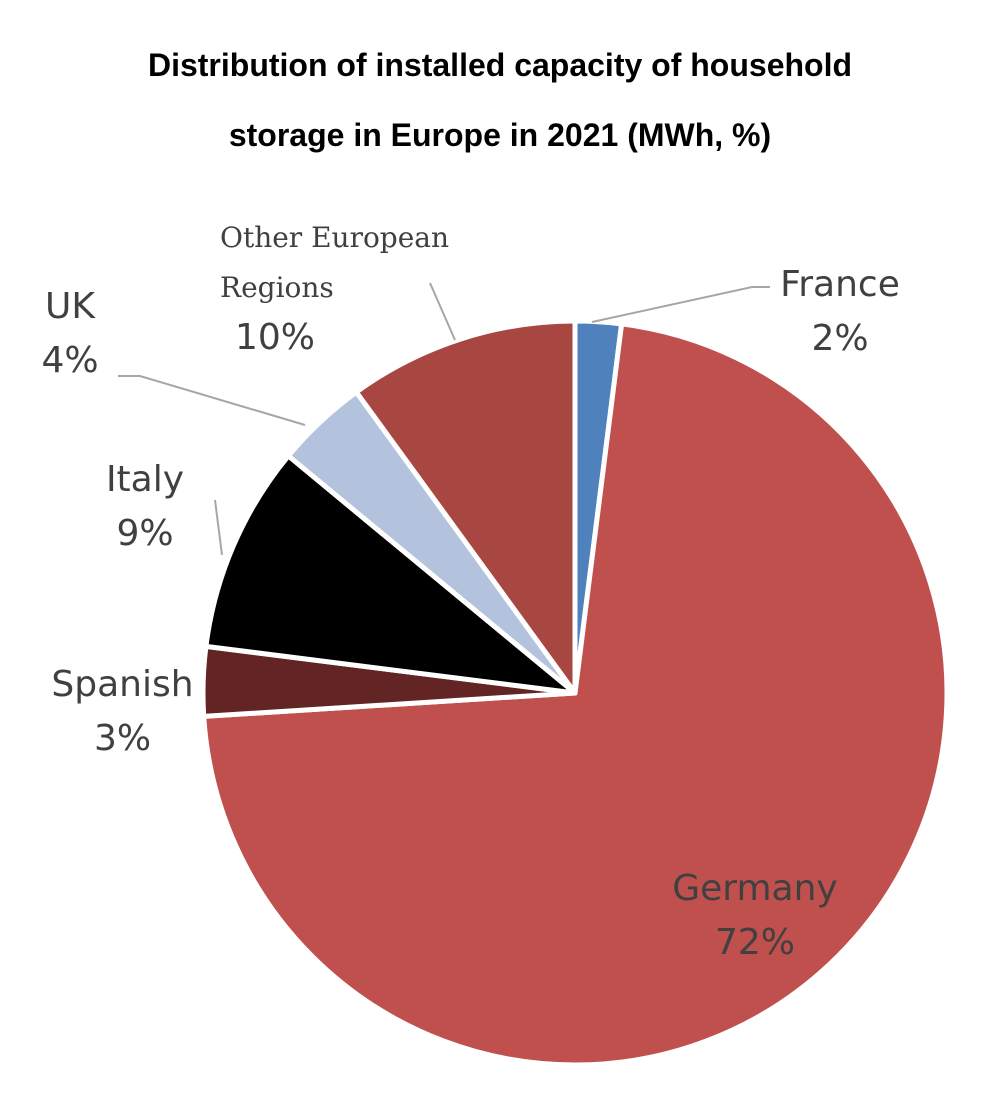 The height and width of the screenshot is (1110, 1000). What do you see at coordinates (122, 684) in the screenshot?
I see `category-label: Spanish` at bounding box center [122, 684].